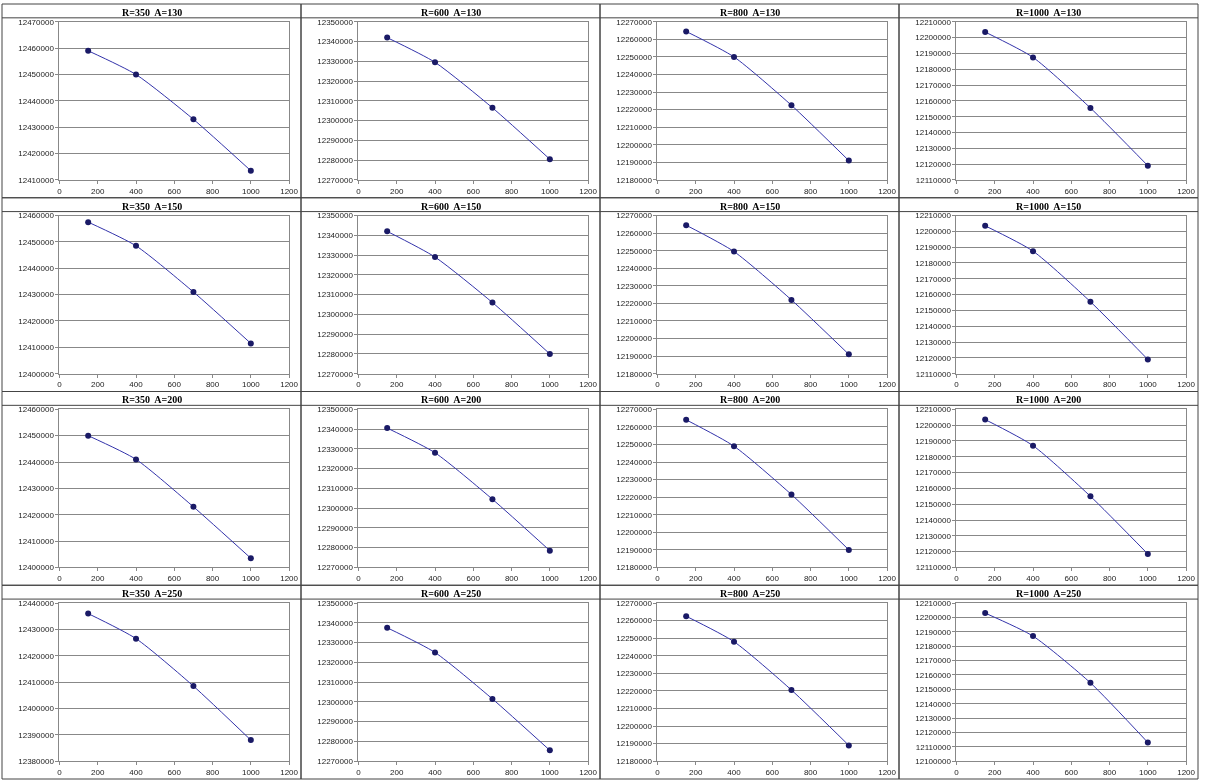  I want to click on chart-title: R=1000 A=250, so click(1049, 593).